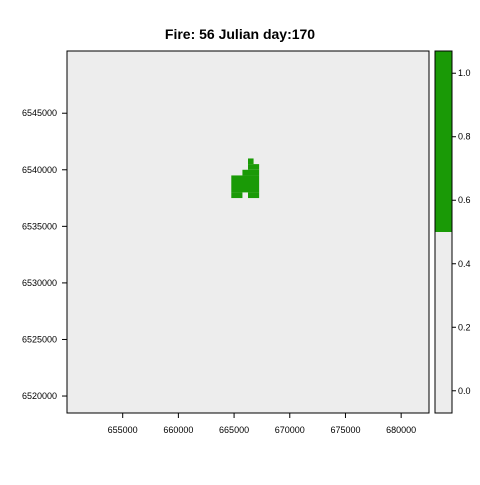  What do you see at coordinates (290, 430) in the screenshot?
I see `x-tick-label: 670000` at bounding box center [290, 430].